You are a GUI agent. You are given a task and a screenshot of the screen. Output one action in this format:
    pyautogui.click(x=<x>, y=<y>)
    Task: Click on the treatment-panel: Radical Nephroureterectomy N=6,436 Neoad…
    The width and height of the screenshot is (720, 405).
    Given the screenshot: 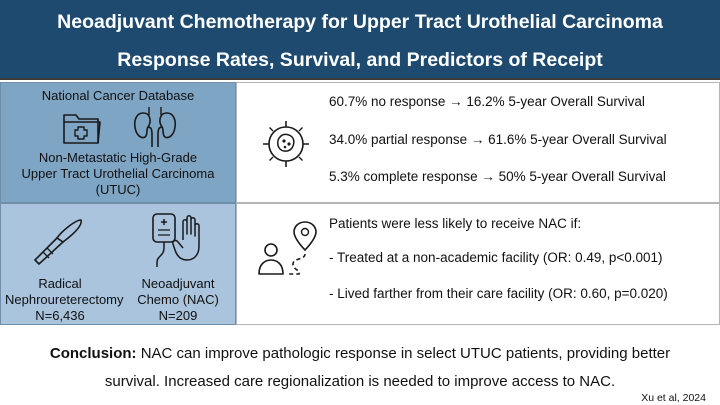 What is the action you would take?
    pyautogui.click(x=118, y=264)
    